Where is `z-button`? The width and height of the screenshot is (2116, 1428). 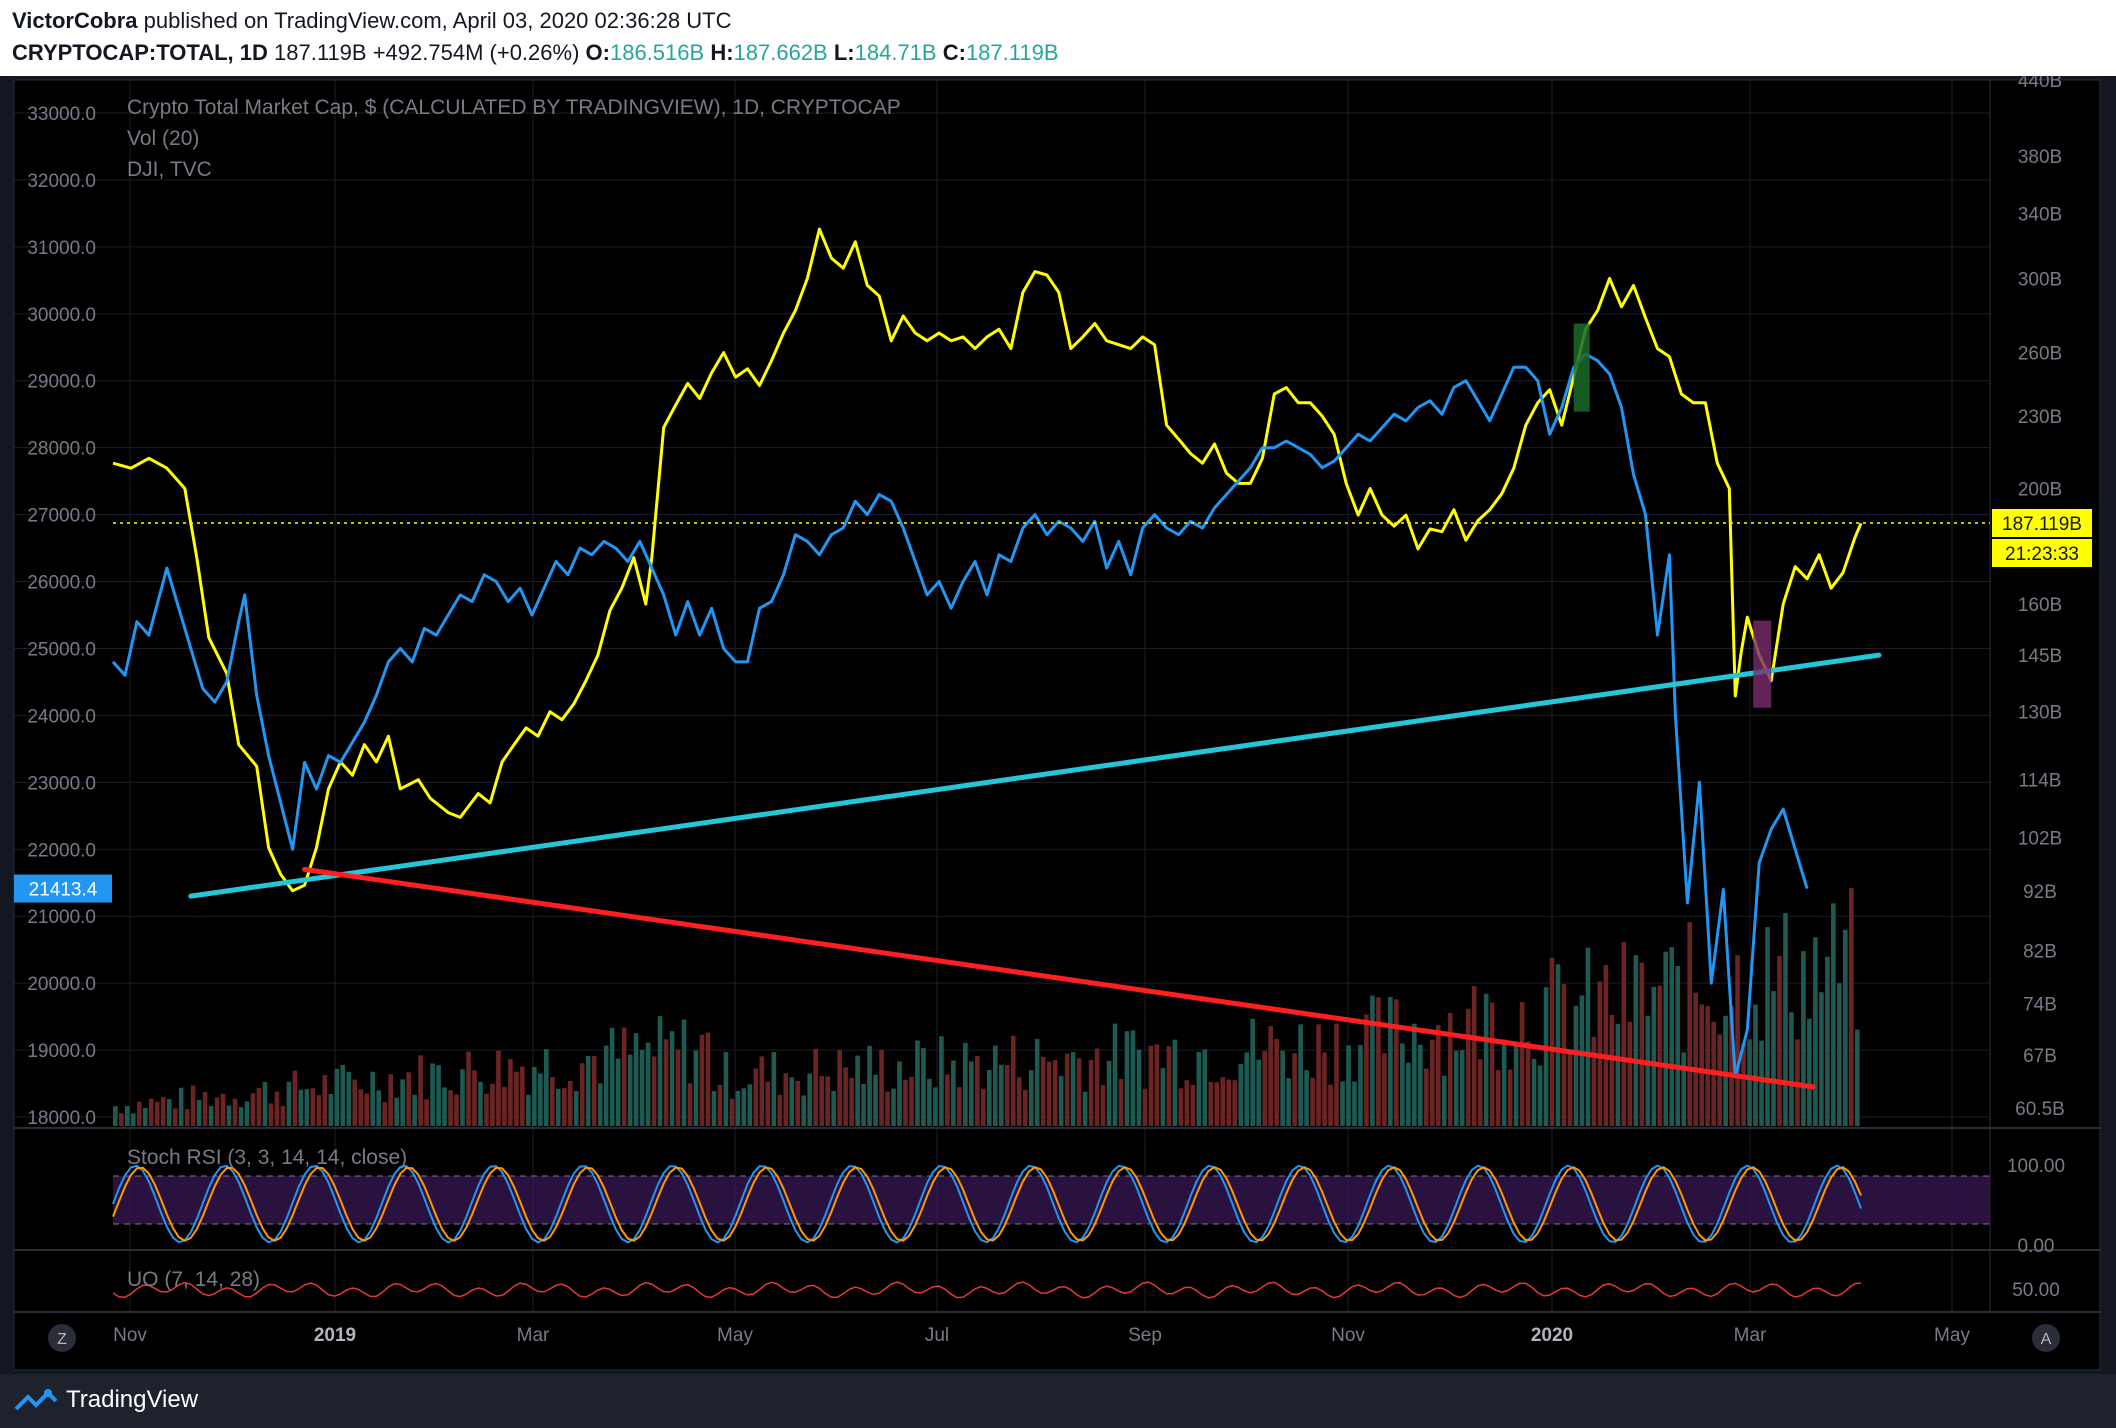
z-button is located at coordinates (62, 1338).